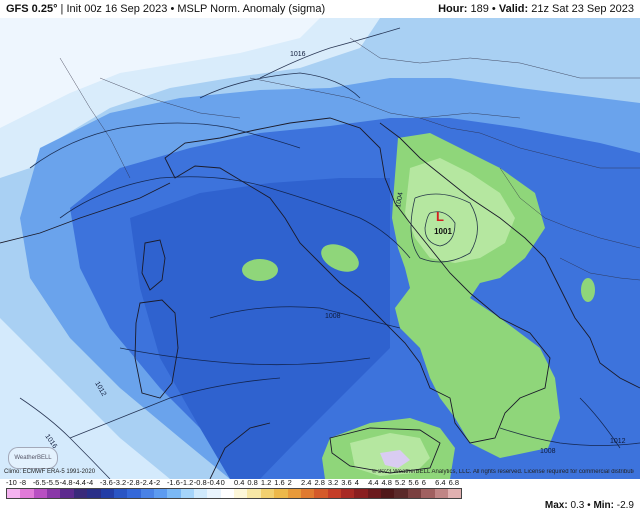  I want to click on colorbar-tick-label: -4, so click(90, 482).